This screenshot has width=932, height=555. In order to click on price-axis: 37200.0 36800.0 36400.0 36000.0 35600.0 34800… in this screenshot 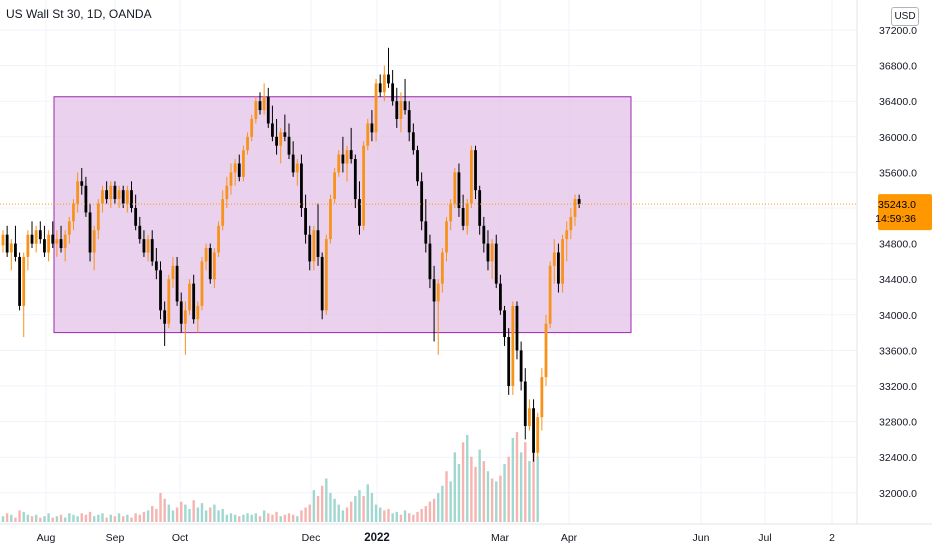, I will do `click(898, 262)`.